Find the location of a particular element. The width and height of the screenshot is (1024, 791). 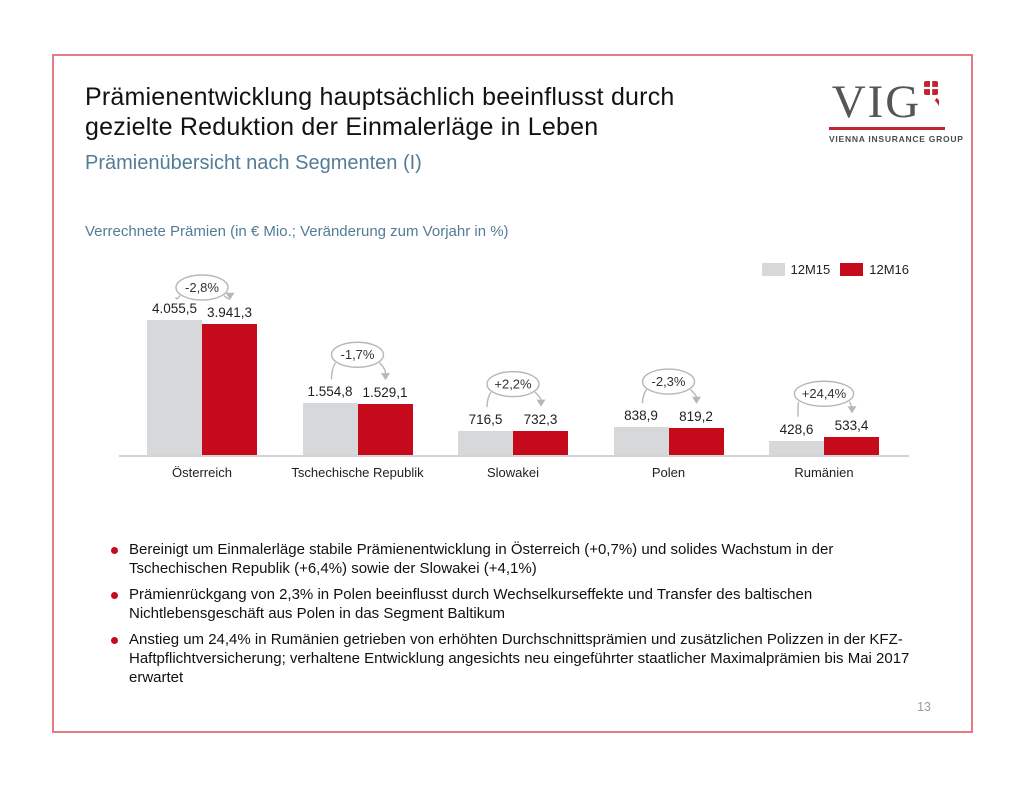

logo-wordmark: VIG is located at coordinates (876, 102).